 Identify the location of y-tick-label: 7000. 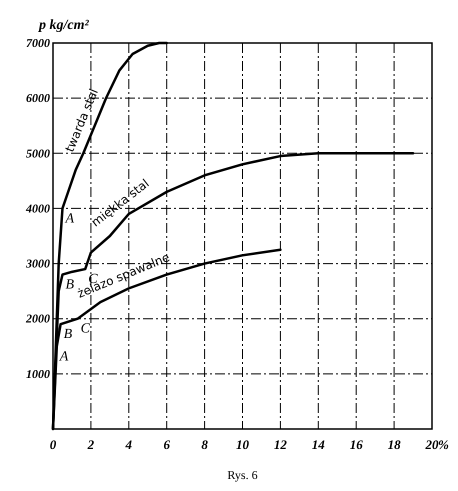
(38, 43).